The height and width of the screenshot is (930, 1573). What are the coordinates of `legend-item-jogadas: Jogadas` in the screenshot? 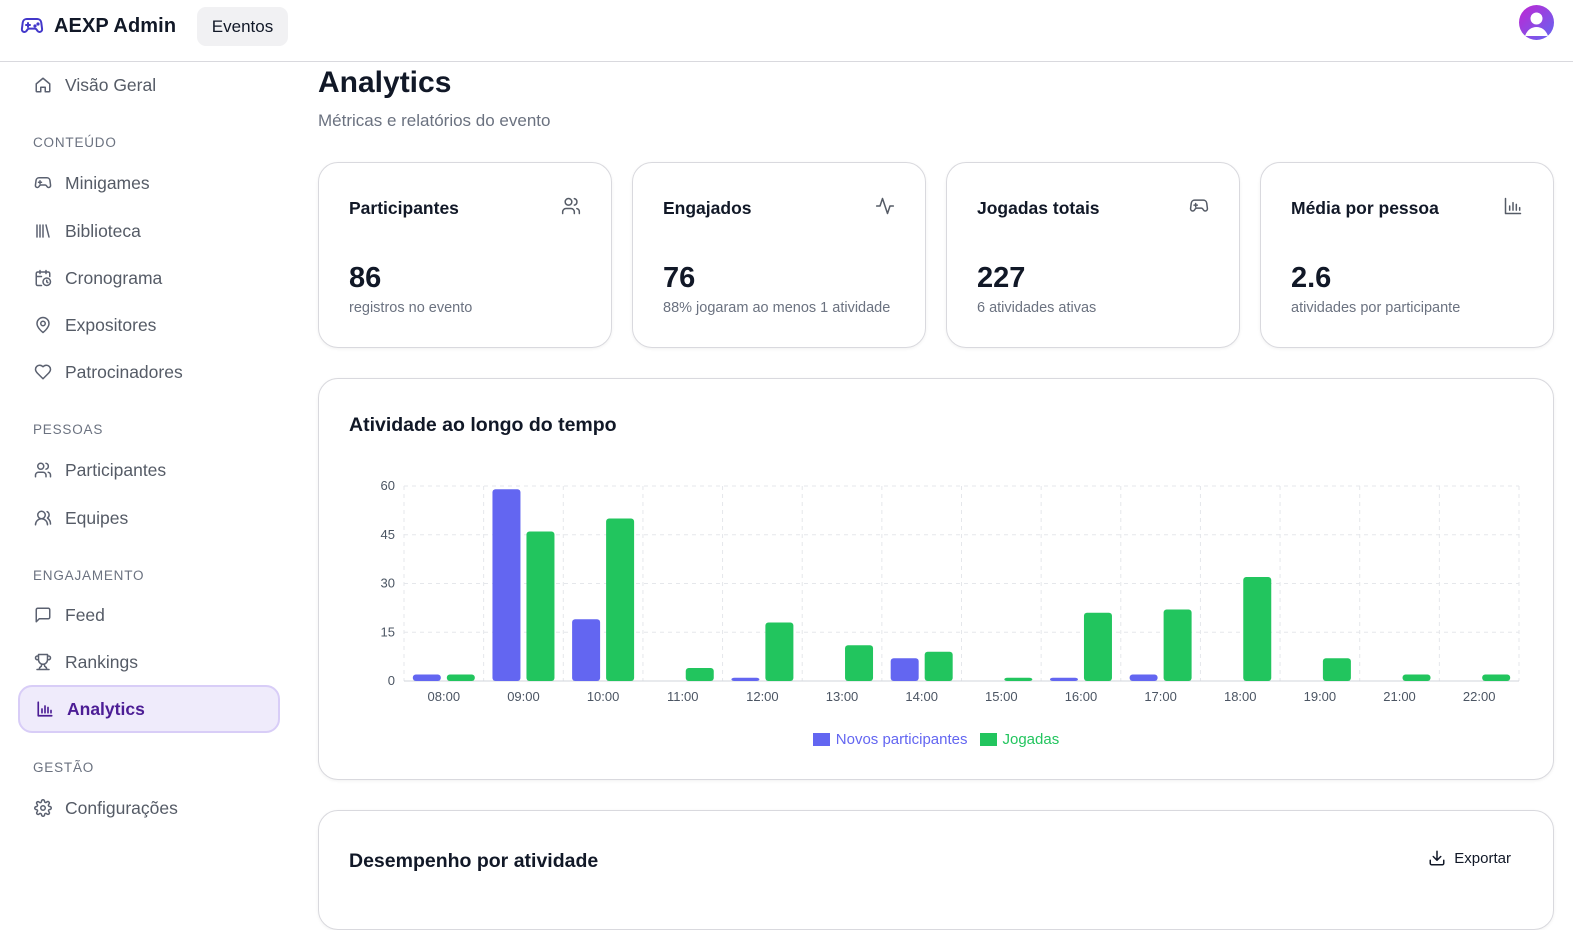 It's located at (1019, 739).